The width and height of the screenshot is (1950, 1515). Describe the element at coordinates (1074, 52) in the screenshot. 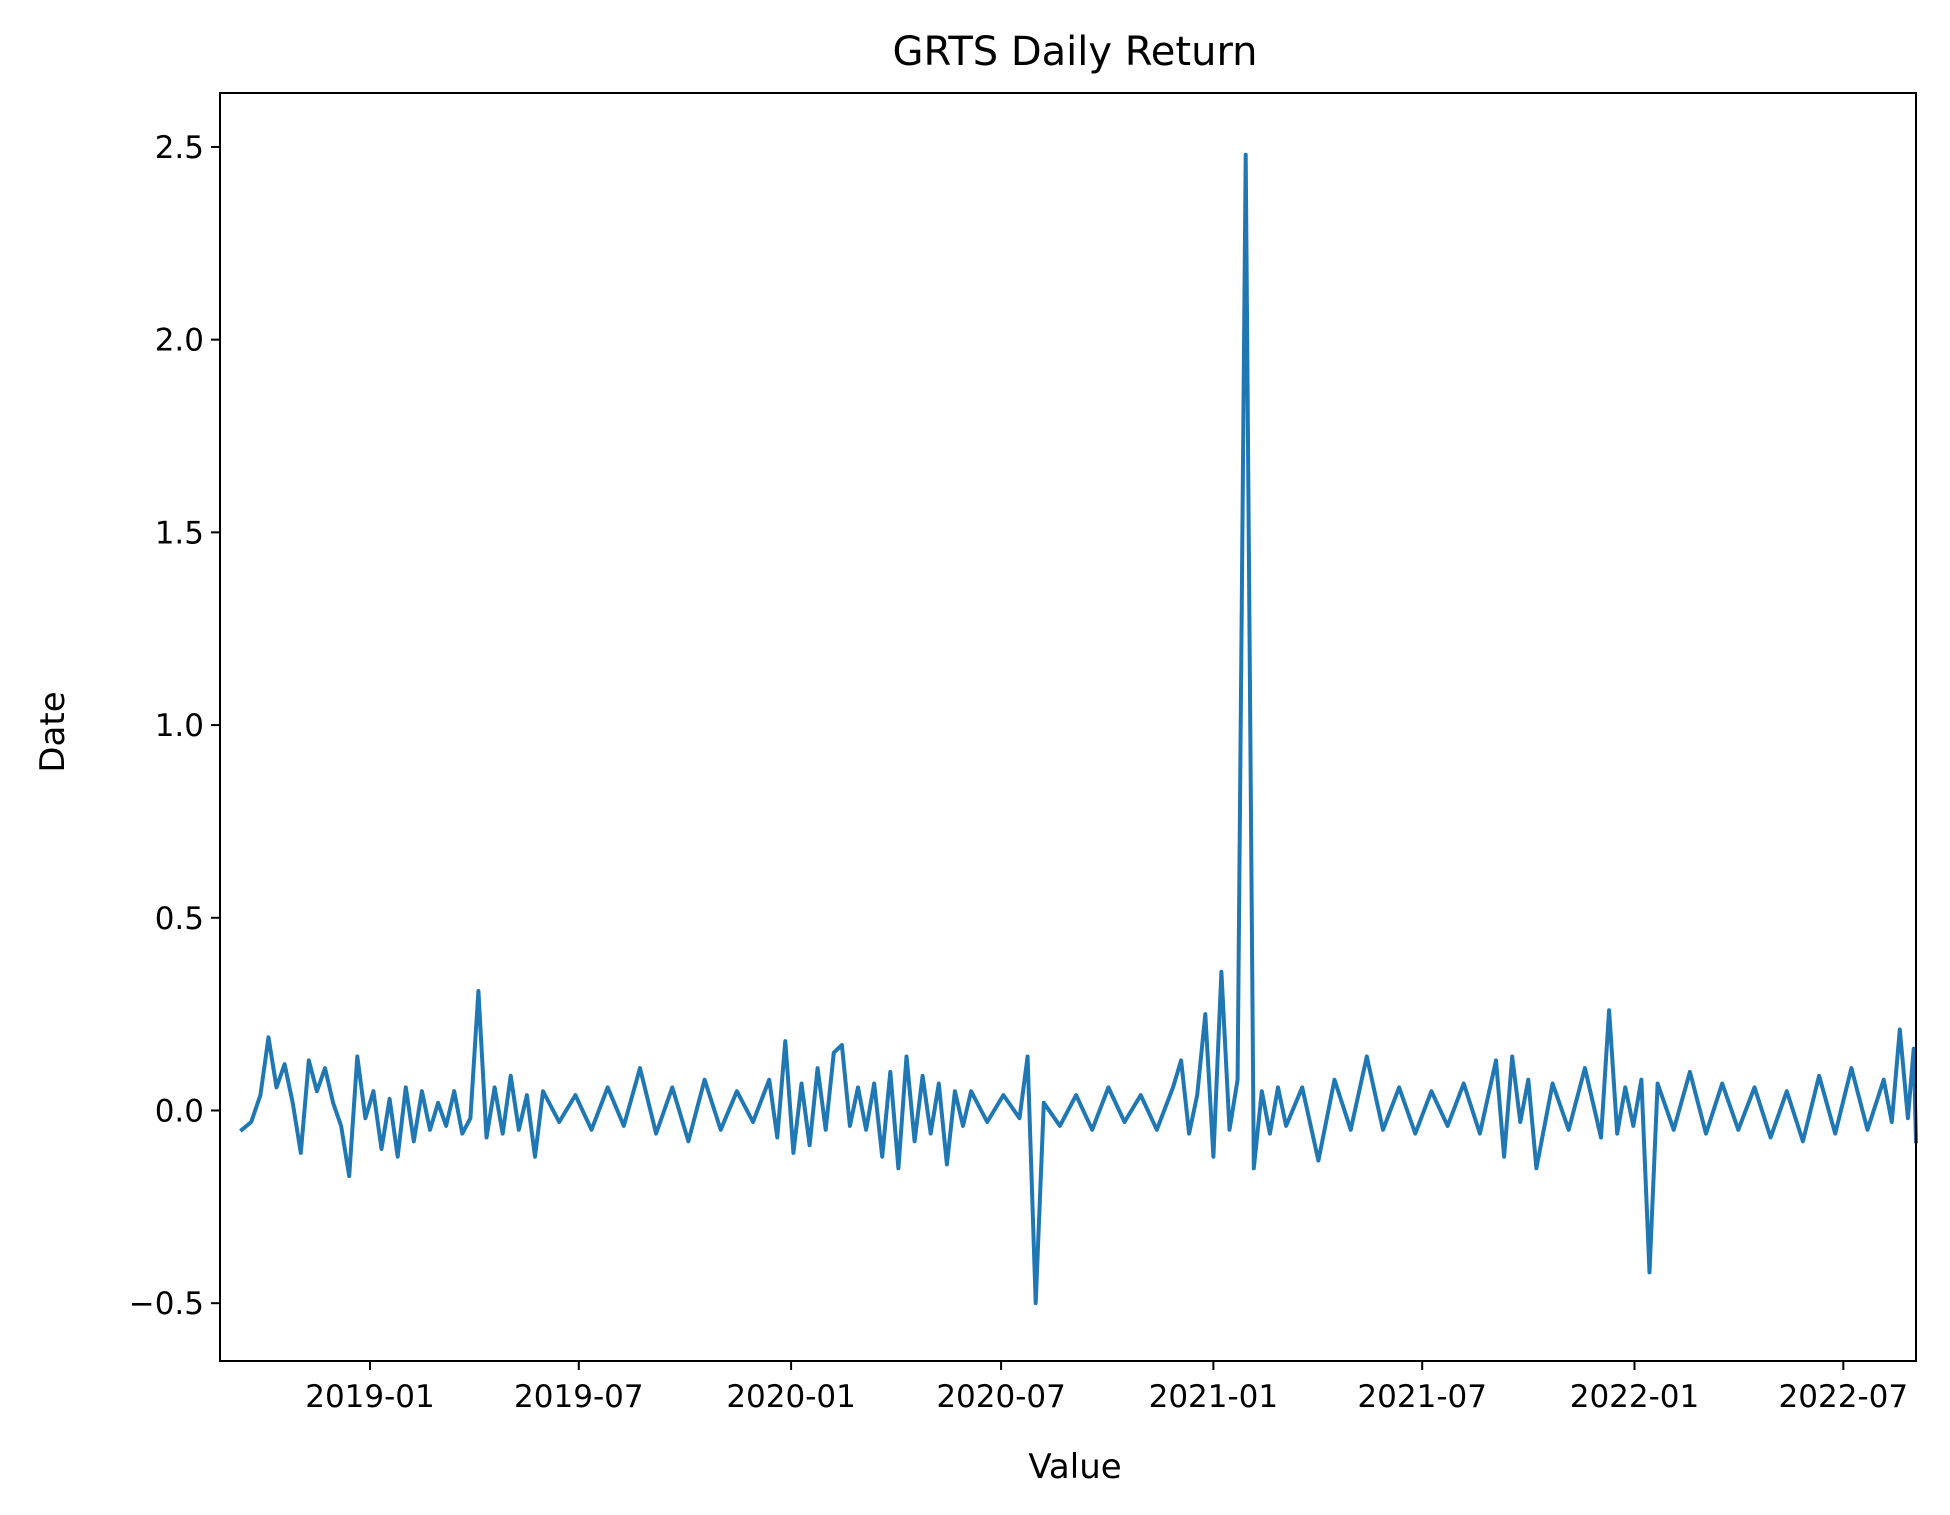

I see `chart-title: GRTS Daily Return` at that location.